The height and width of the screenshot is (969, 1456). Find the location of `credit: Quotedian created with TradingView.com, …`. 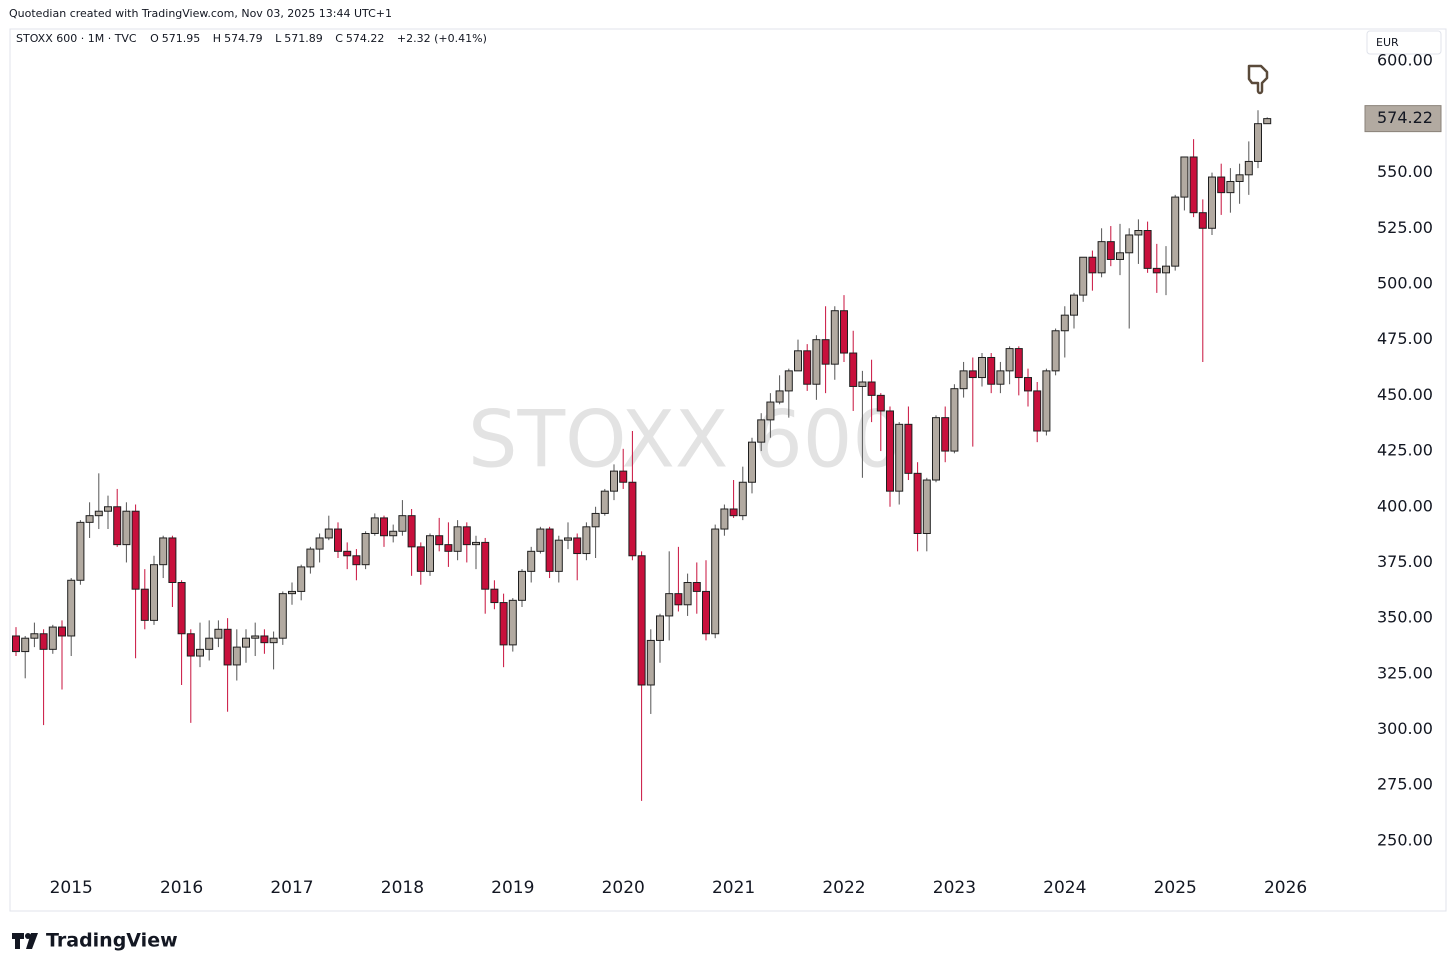

credit: Quotedian created with TradingView.com, … is located at coordinates (200, 13).